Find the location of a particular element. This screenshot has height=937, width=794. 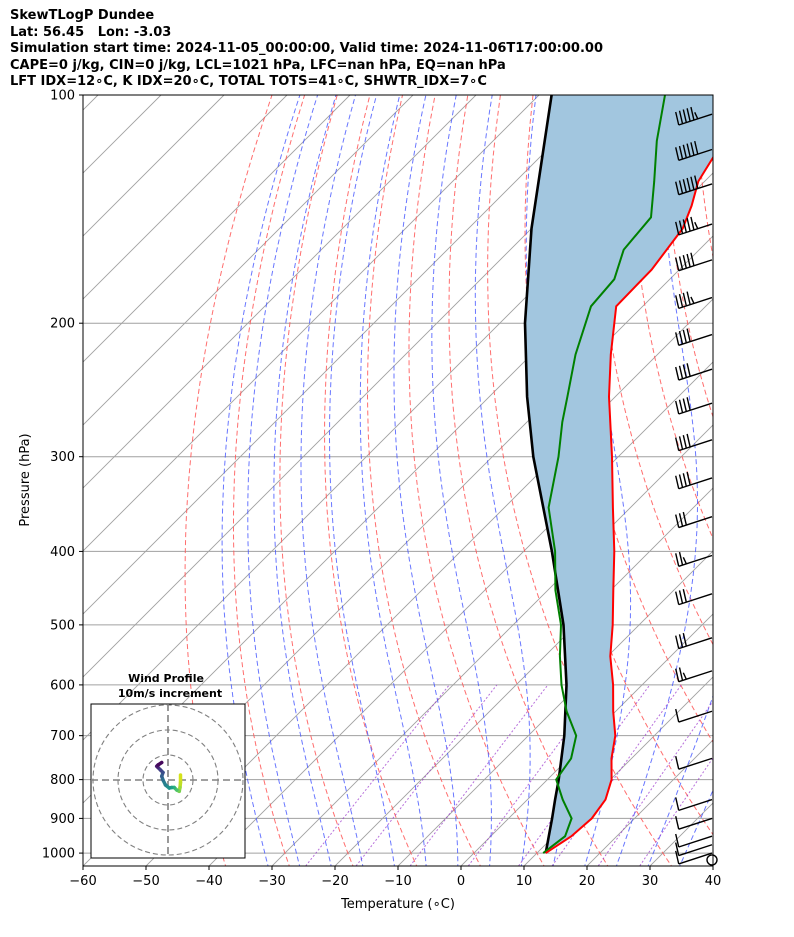

y-tick-label: 1000 is located at coordinates (58, 854).